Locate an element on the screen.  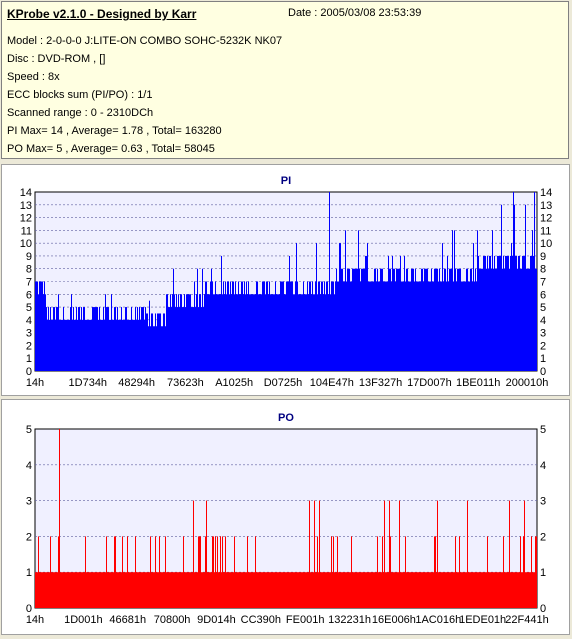
y-tick-label-right: 6 is located at coordinates (543, 295).